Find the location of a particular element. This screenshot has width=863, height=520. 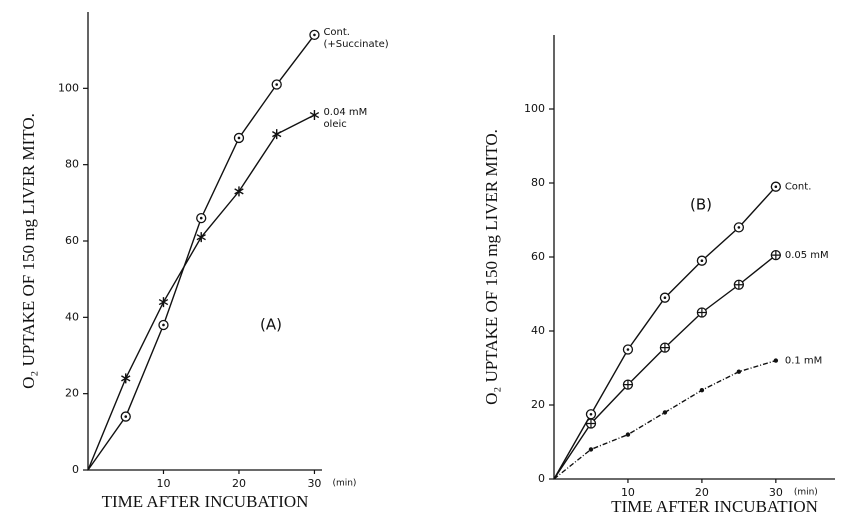

panel-label: (A) is located at coordinates (271, 325).